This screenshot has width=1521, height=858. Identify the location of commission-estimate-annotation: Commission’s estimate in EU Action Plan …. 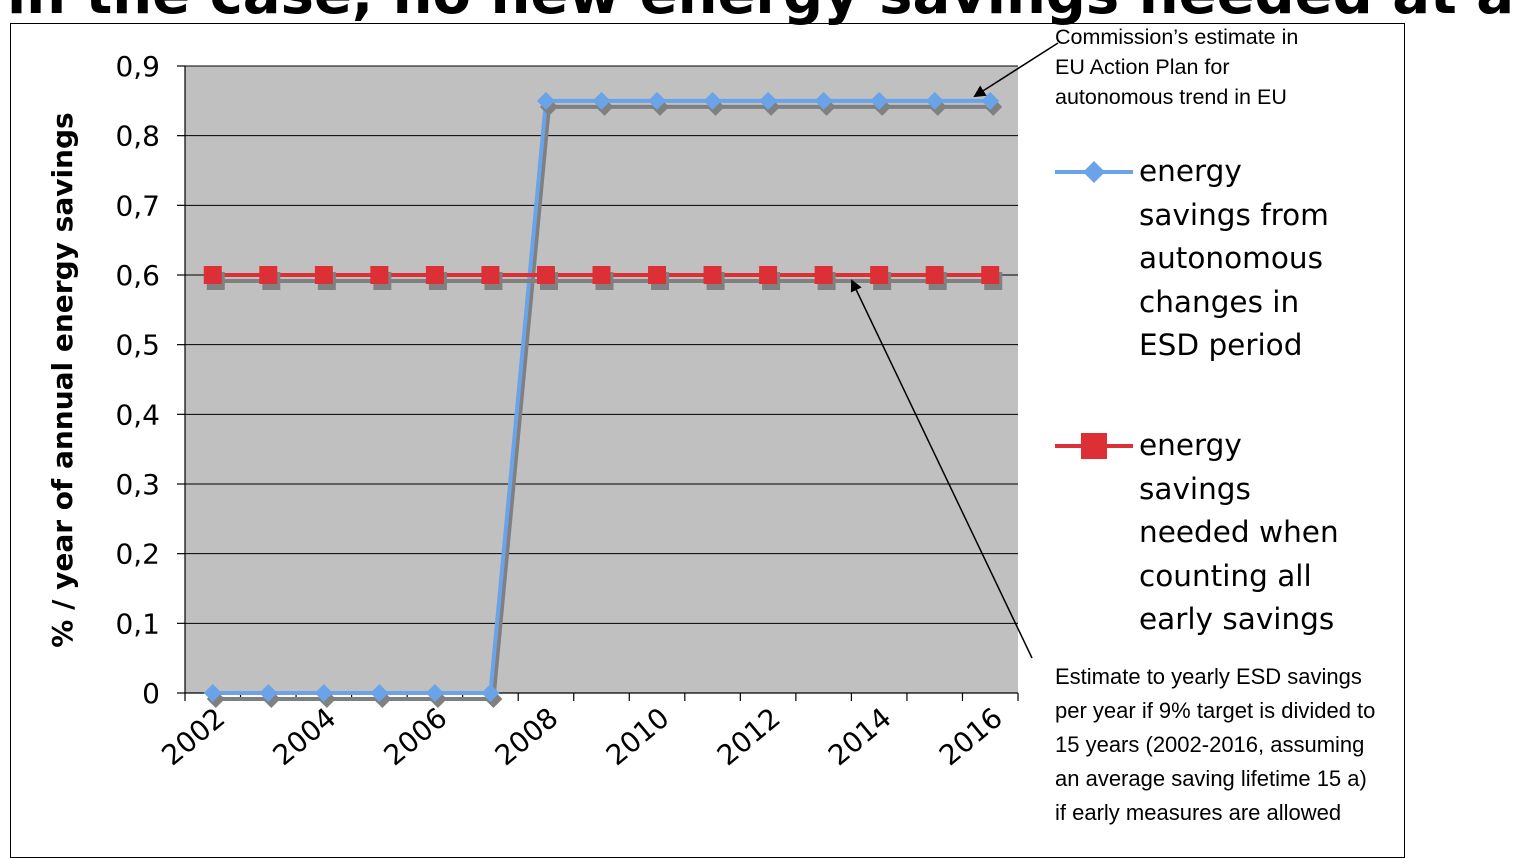
(1176, 67).